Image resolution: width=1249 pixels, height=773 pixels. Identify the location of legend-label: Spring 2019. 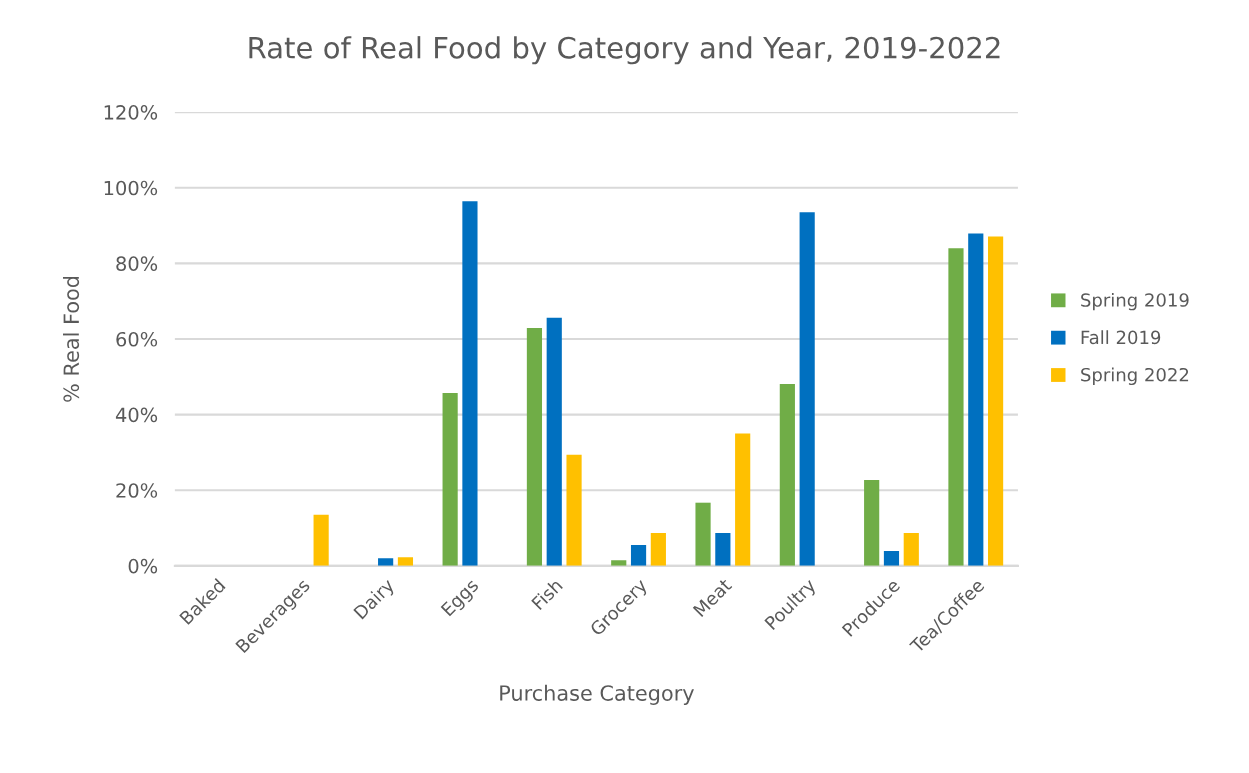
(1135, 301).